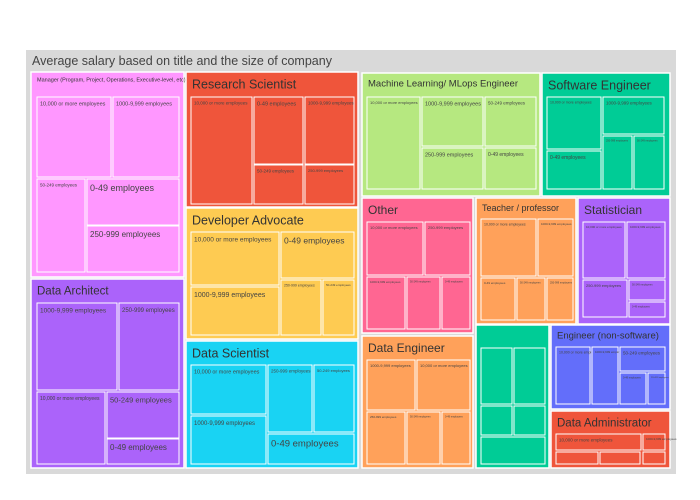  What do you see at coordinates (221, 103) in the screenshot?
I see `treemap-cell-label-research-scientist-10-000-or-more-employees: 10,000 or more employees` at bounding box center [221, 103].